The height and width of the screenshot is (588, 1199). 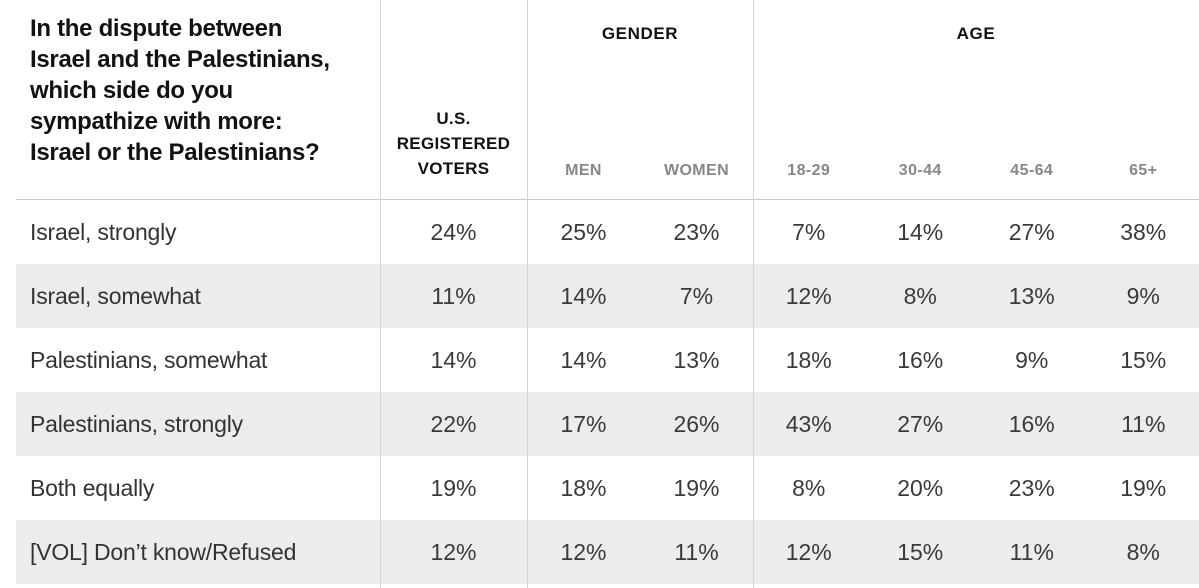 I want to click on question-line: which side do you, so click(x=131, y=90).